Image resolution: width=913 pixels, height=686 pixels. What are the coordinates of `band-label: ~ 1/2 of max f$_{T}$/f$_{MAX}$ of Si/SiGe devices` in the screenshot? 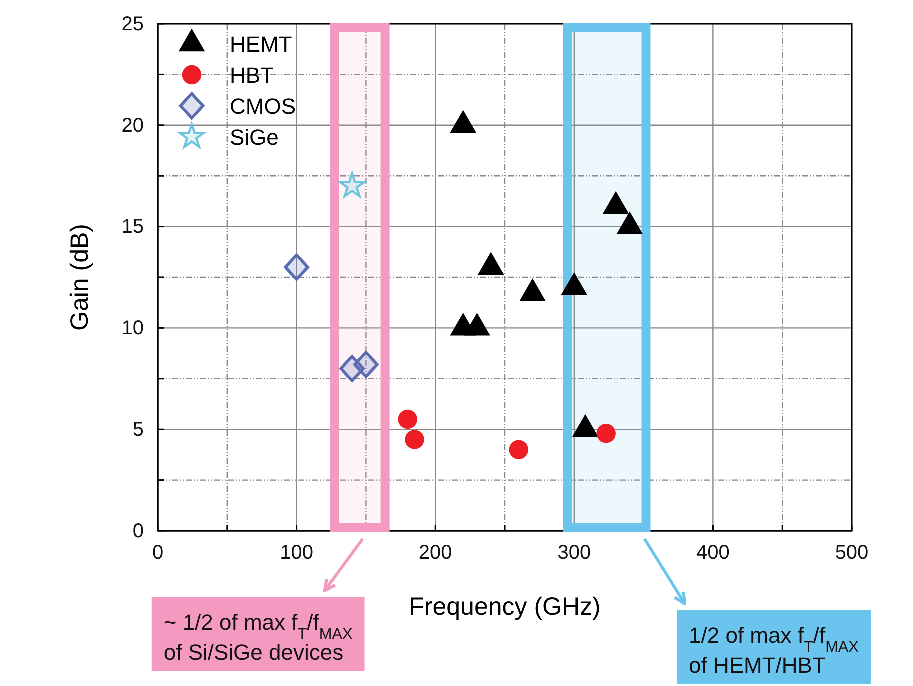 It's located at (258, 637).